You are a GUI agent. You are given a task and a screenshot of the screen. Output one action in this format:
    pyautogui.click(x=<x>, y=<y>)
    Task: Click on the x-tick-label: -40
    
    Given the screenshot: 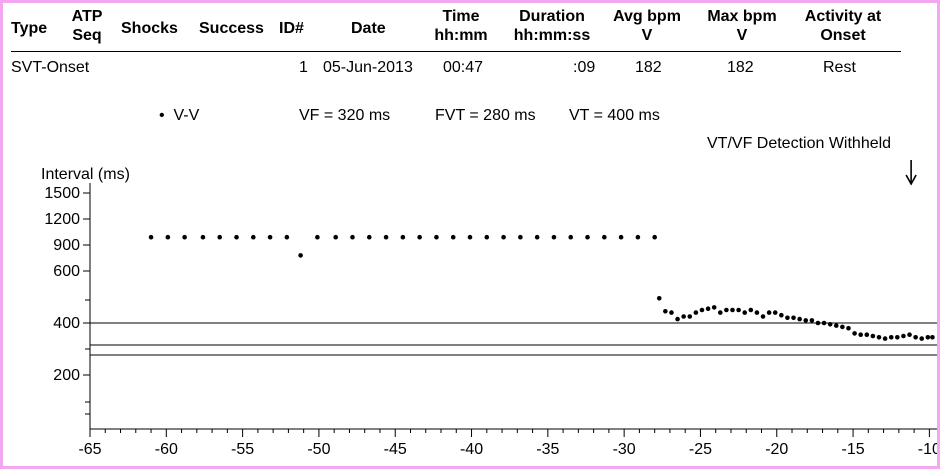 What is the action you would take?
    pyautogui.click(x=471, y=449)
    